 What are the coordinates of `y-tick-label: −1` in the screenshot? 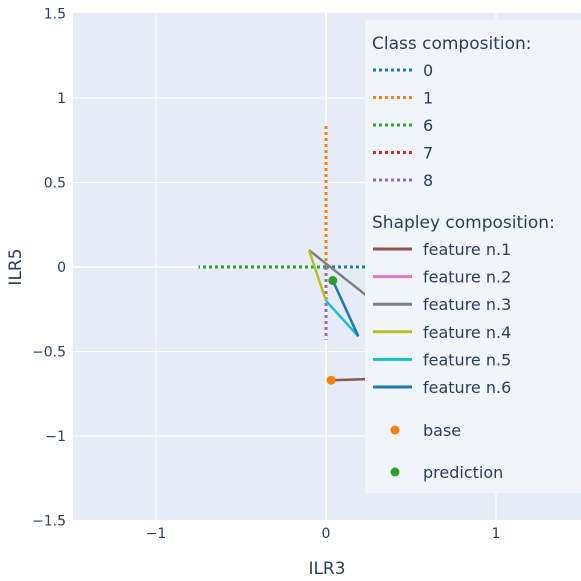 It's located at (55, 437).